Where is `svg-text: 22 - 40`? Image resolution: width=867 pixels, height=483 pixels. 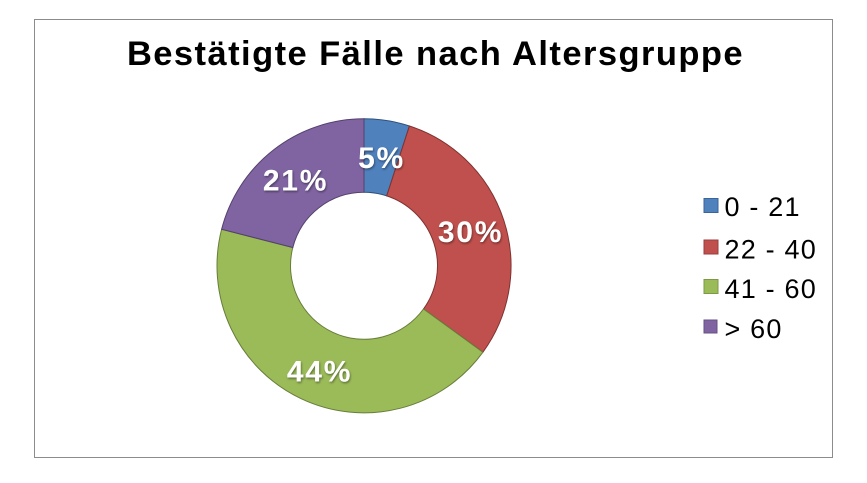
svg-text: 22 - 40 is located at coordinates (771, 249).